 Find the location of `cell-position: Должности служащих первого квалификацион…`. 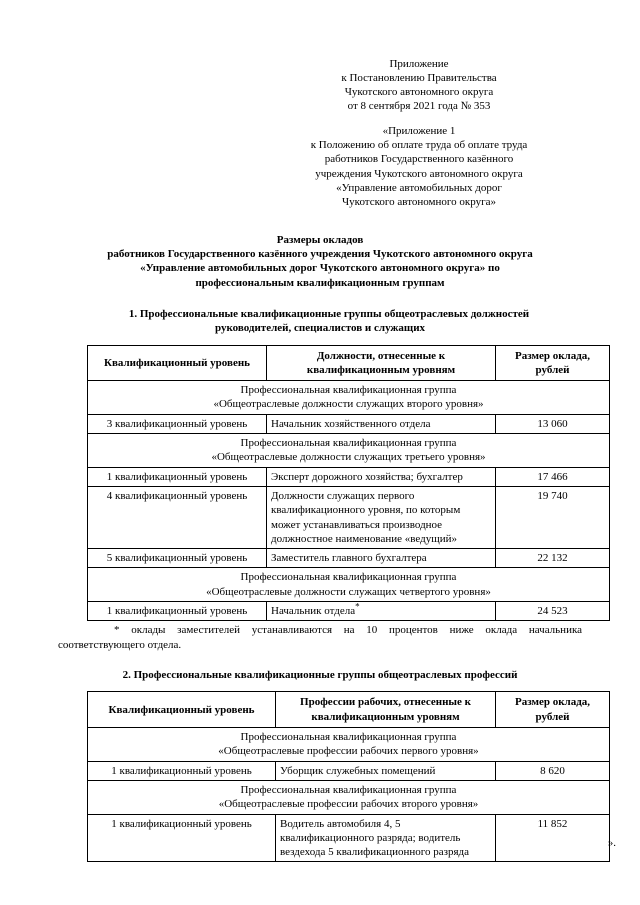

cell-position: Должности служащих первого квалификацион… is located at coordinates (381, 517).